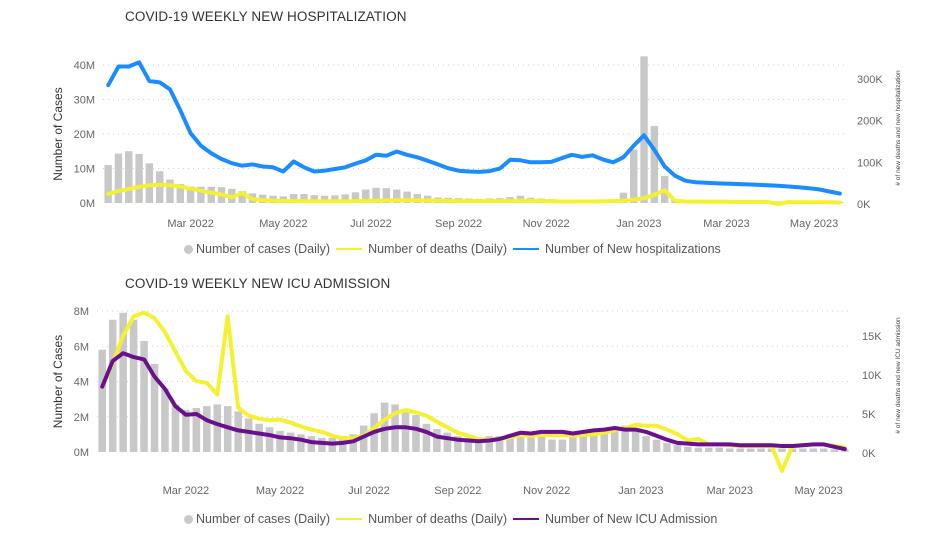 This screenshot has height=539, width=945. I want to click on x-tick-label: Jan 2023, so click(638, 224).